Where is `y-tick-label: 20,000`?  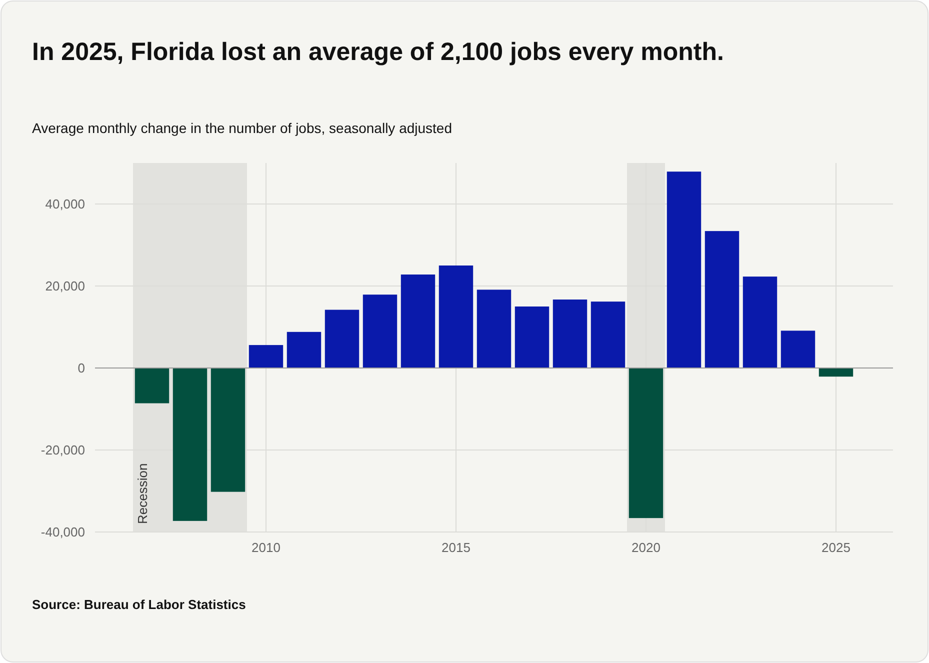 y-tick-label: 20,000 is located at coordinates (65, 286).